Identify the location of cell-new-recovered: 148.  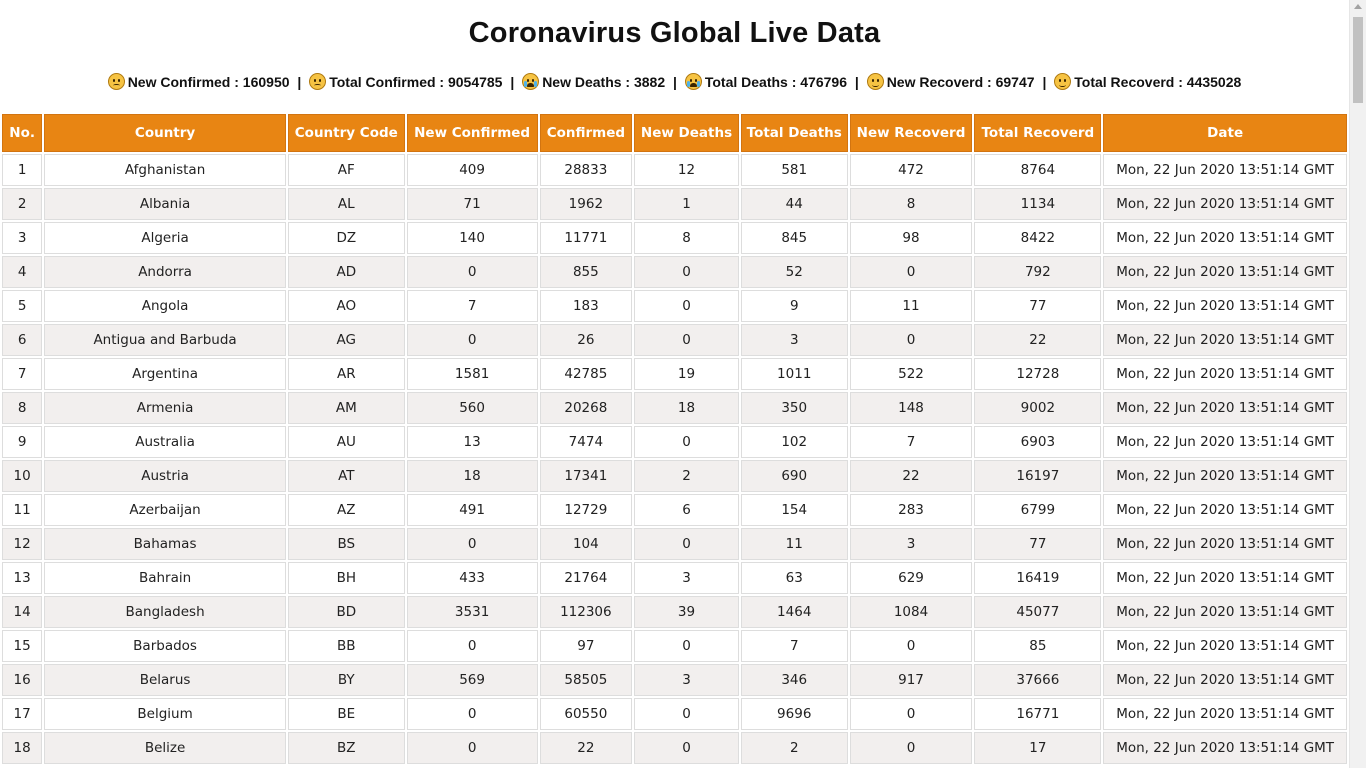
(911, 408).